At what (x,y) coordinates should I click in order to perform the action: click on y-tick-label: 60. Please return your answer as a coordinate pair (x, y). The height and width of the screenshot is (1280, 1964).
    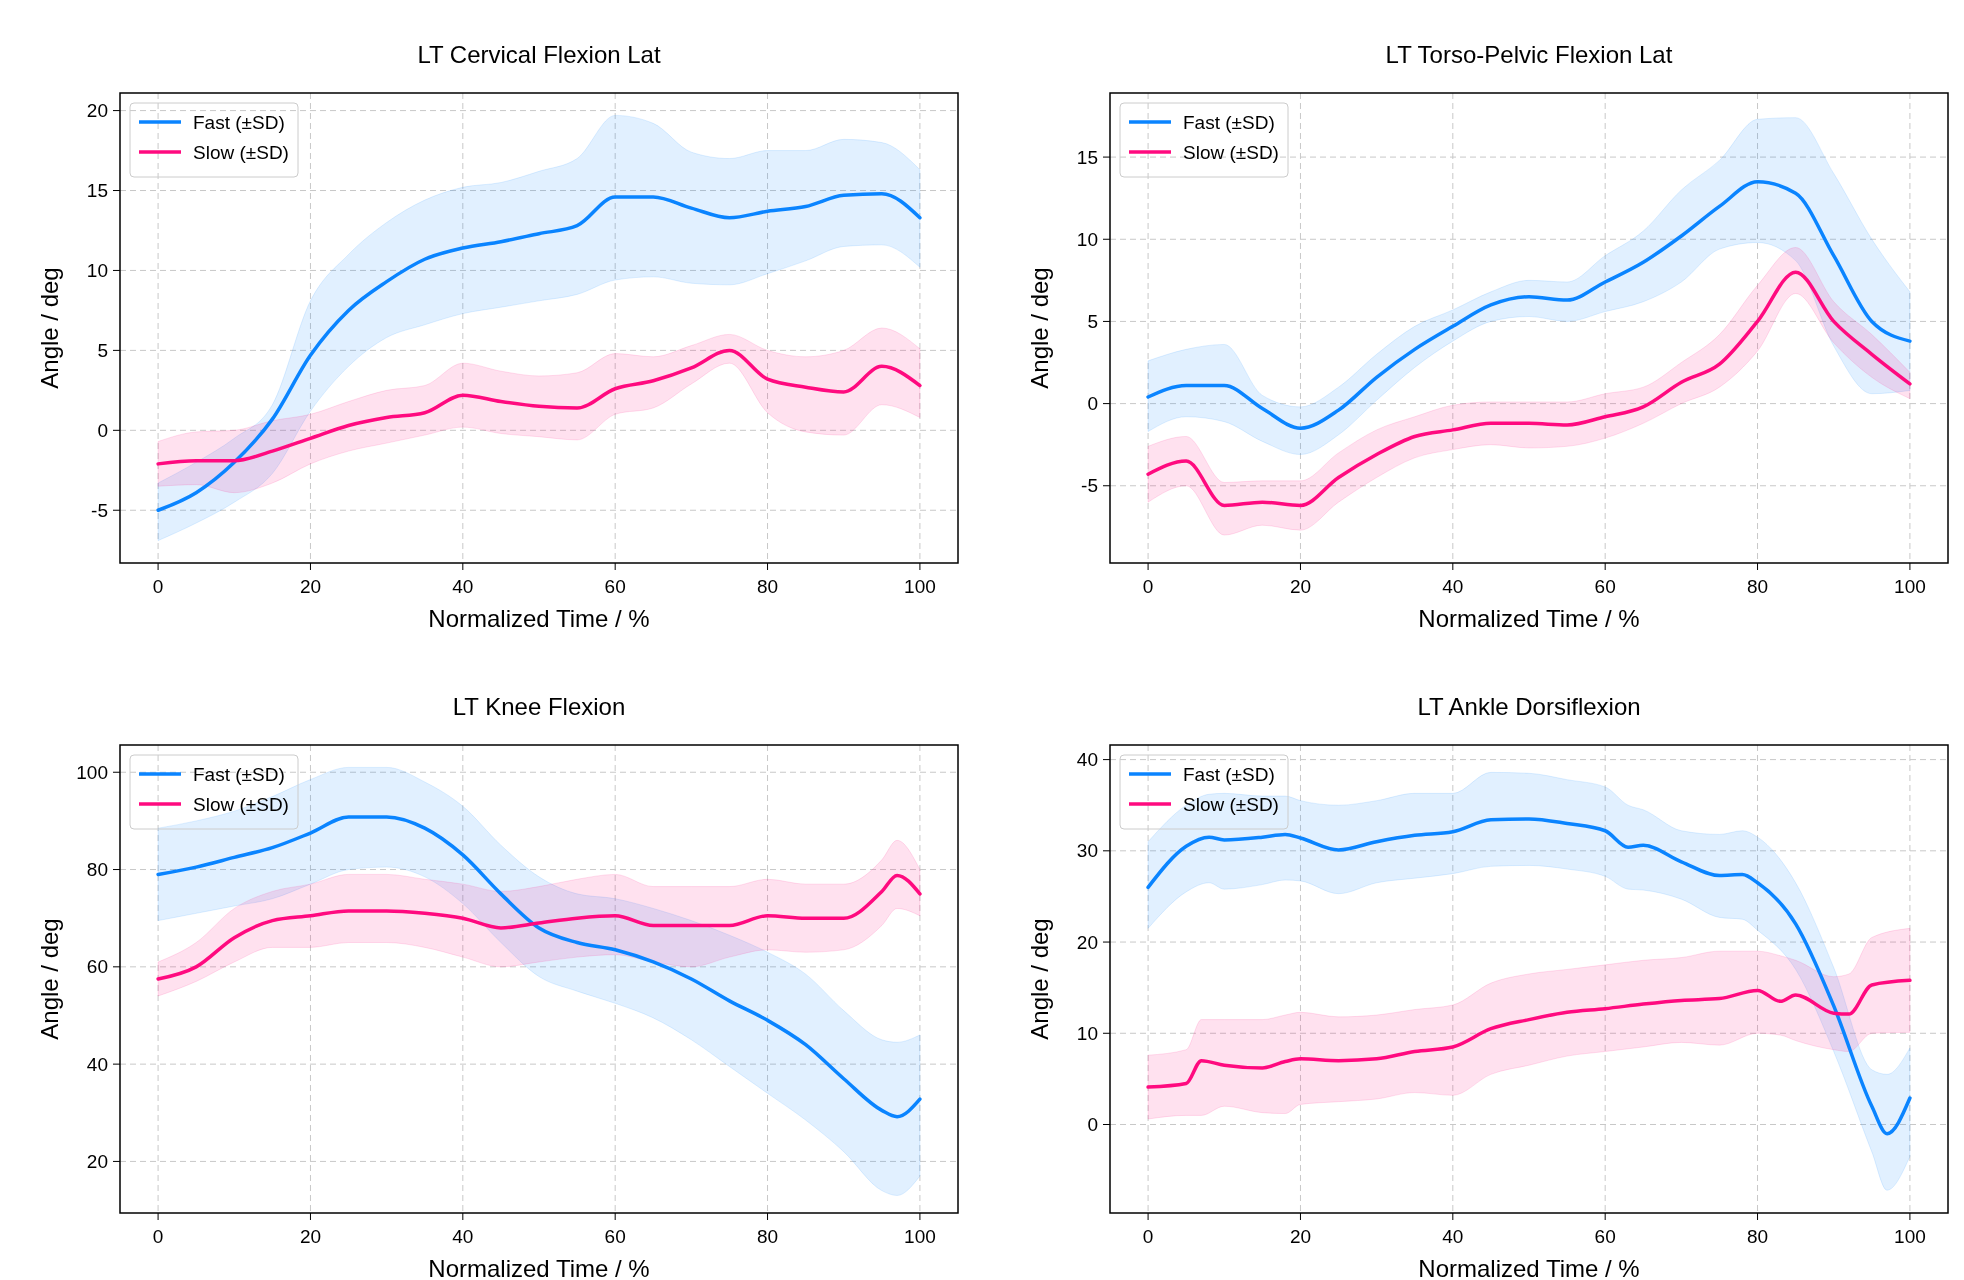
    Looking at the image, I should click on (97, 967).